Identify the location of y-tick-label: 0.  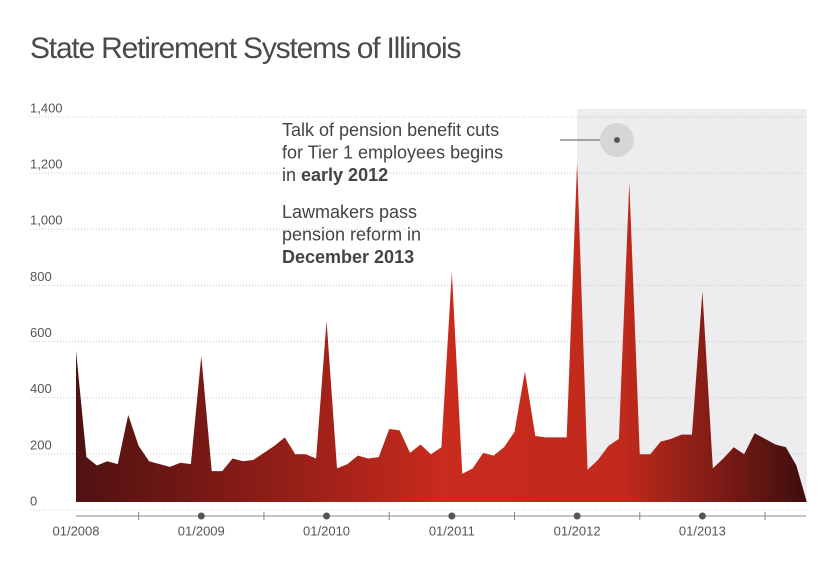
(33, 500).